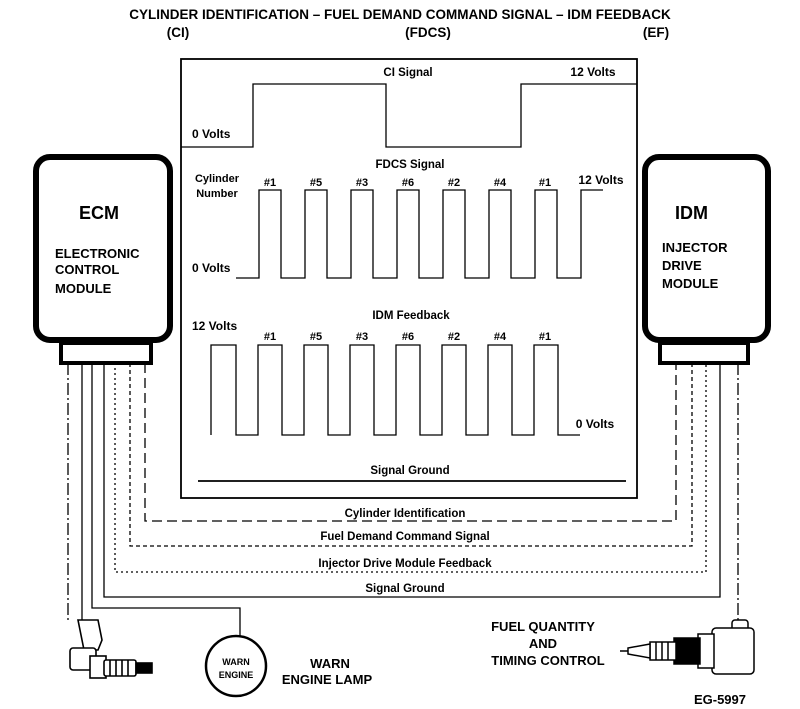 The image size is (800, 709). I want to click on bus-label-fuel-demand: Fuel Demand Command Signal, so click(404, 537).